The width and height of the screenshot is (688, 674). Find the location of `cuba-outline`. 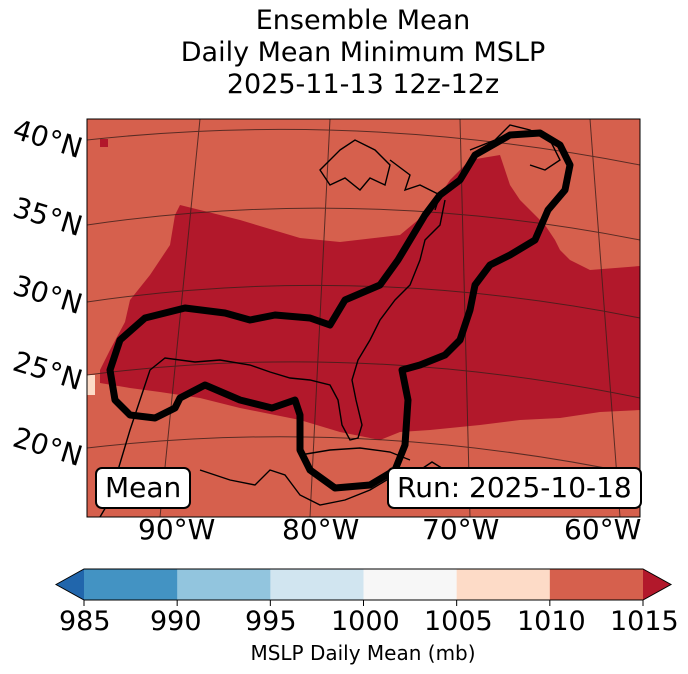

cuba-outline is located at coordinates (355, 454).